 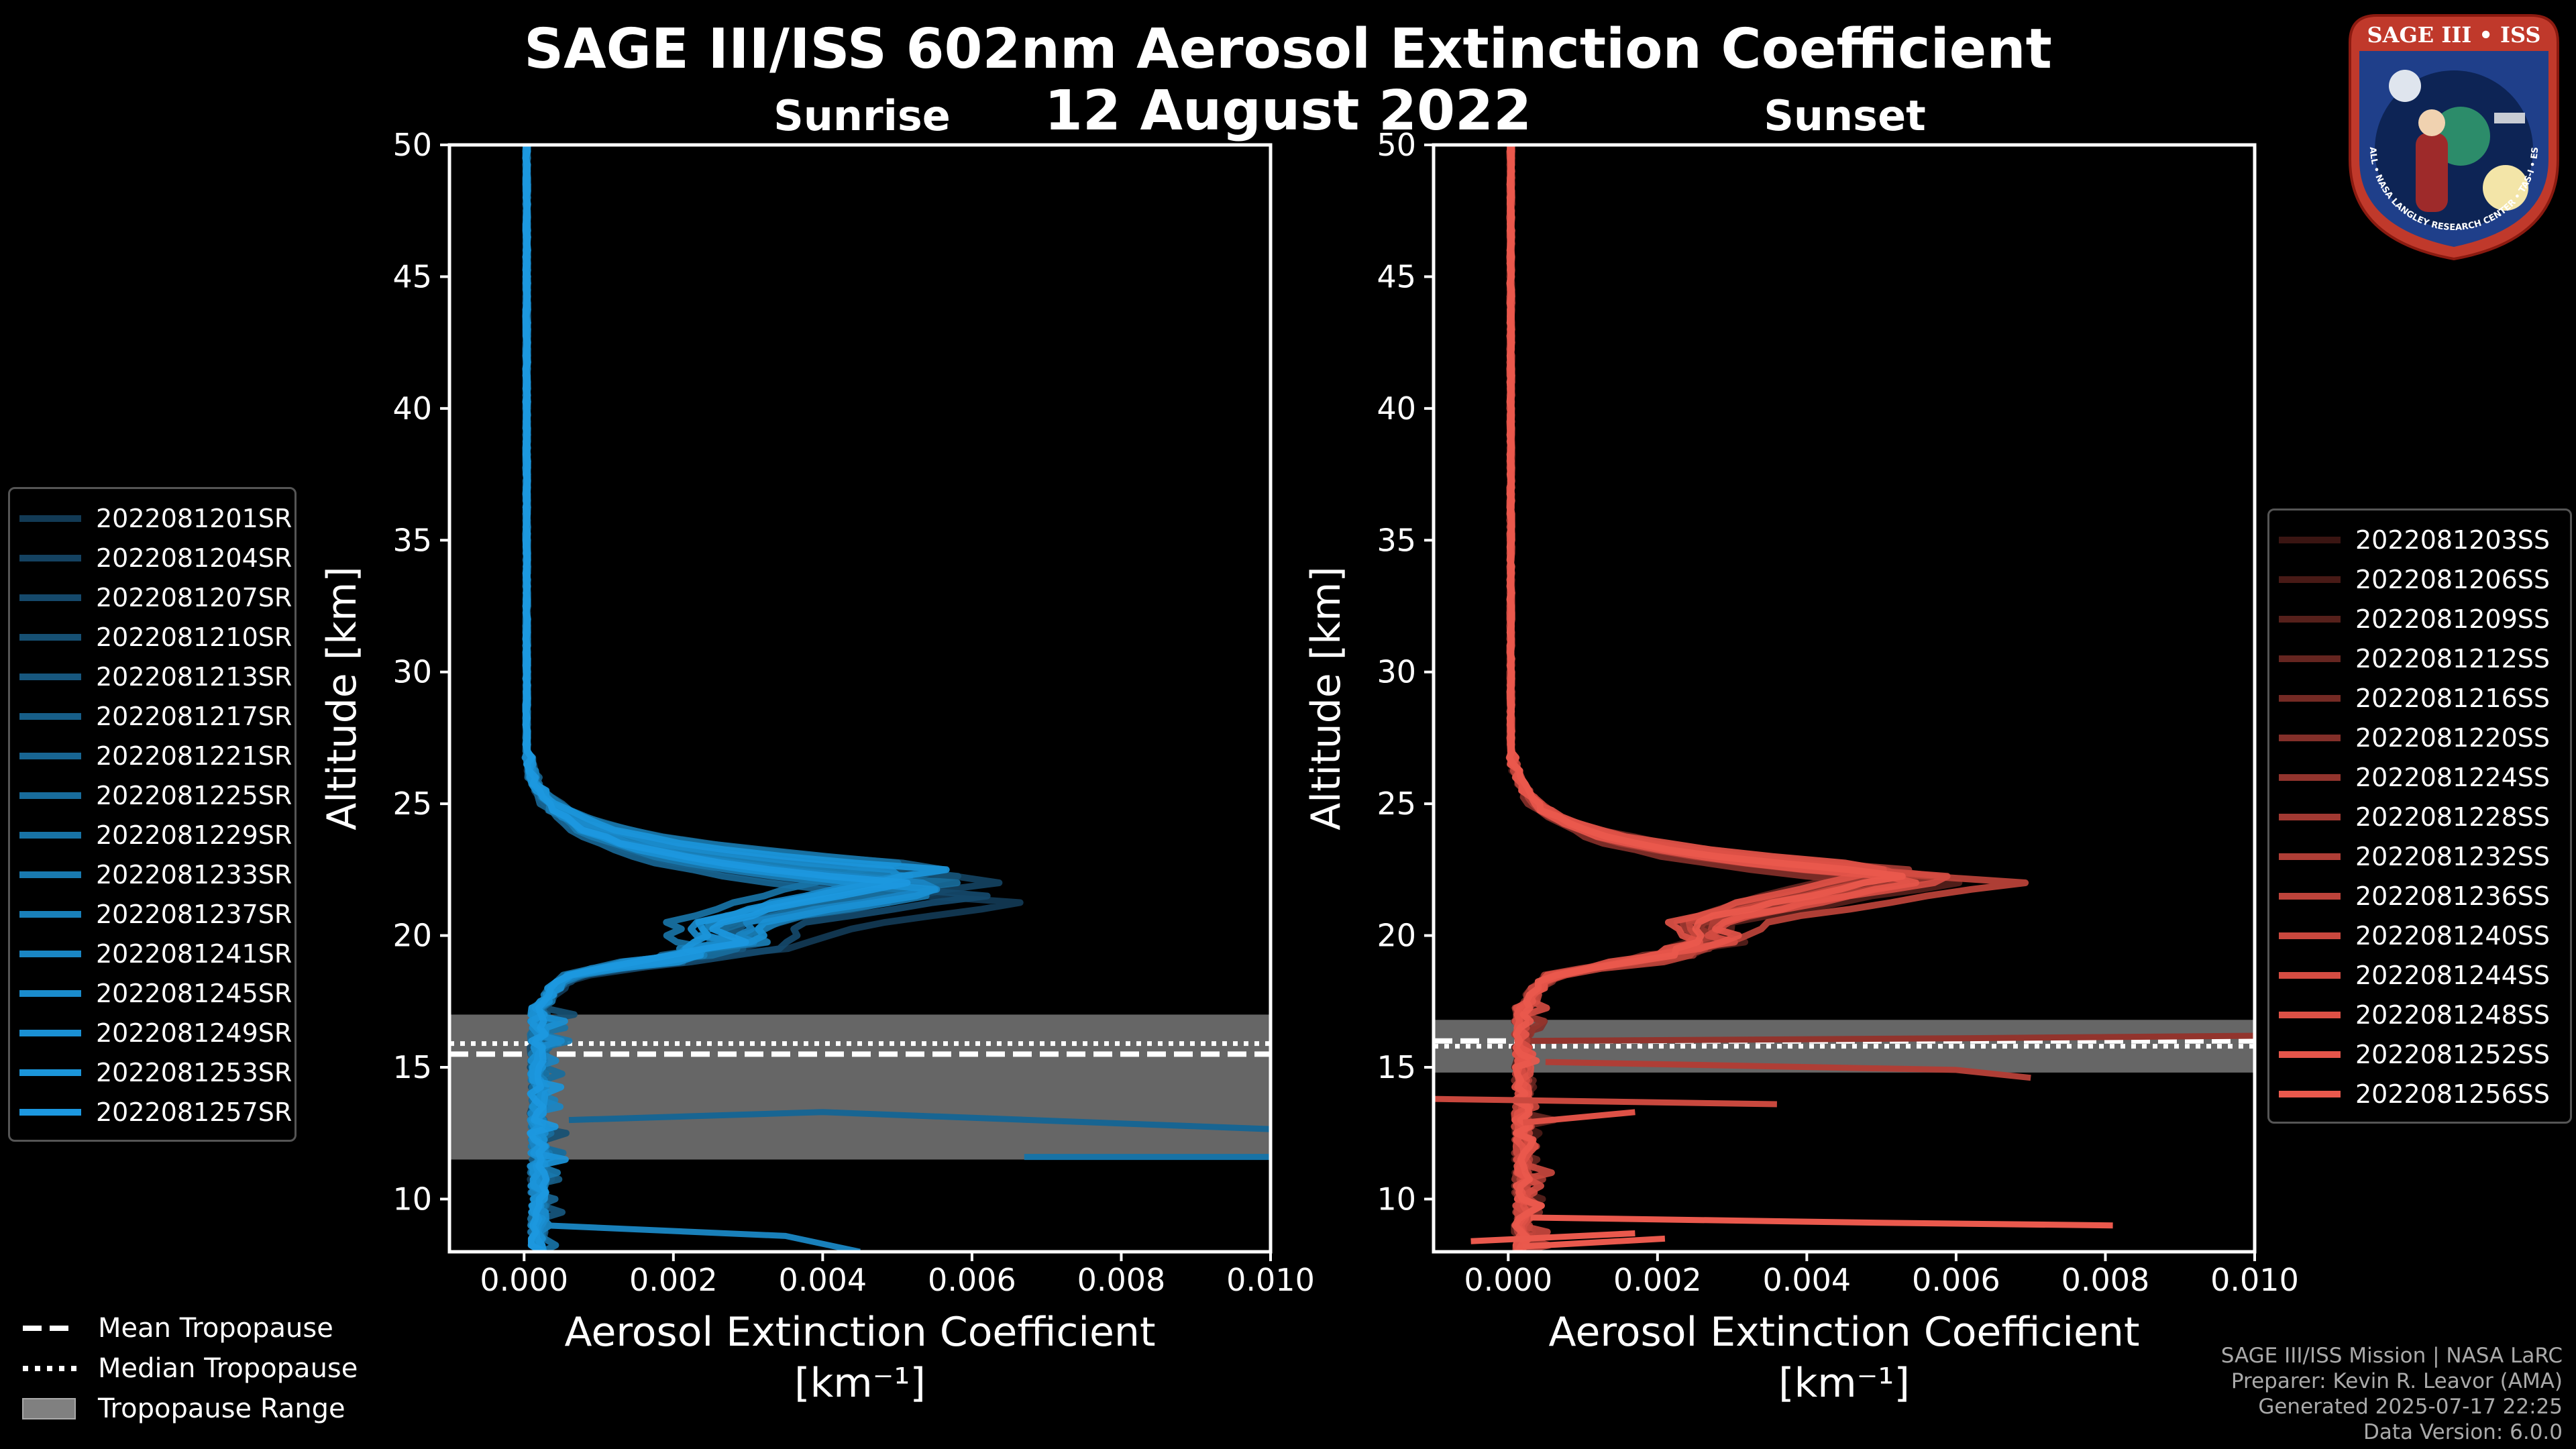 I want to click on legend-item: 2022081252SS, so click(x=2419, y=1054).